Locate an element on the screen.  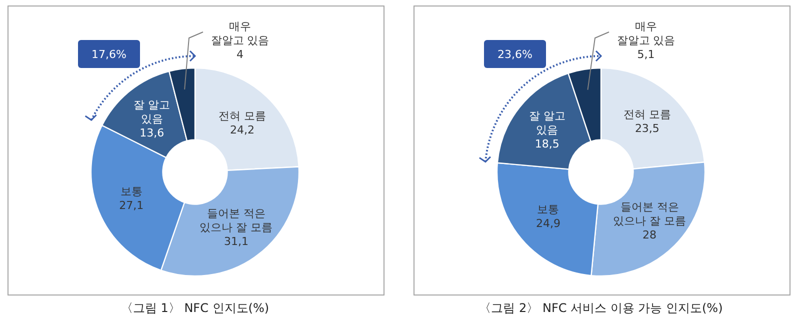
data-label: 28 is located at coordinates (649, 235).